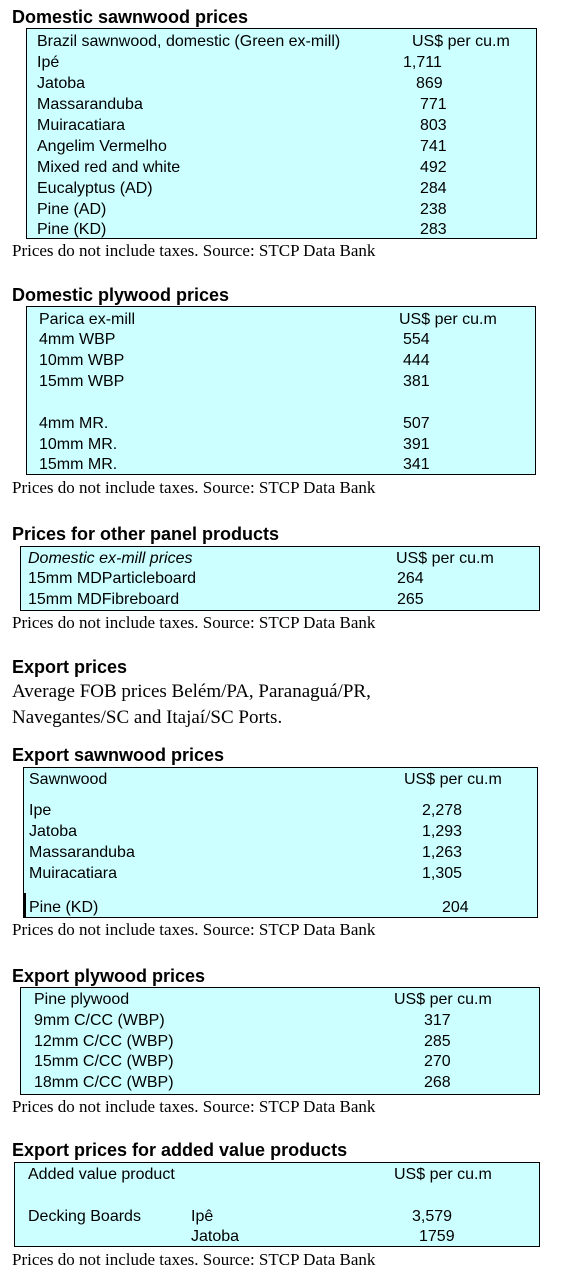  Describe the element at coordinates (437, 1082) in the screenshot. I see `row-value: 268` at that location.